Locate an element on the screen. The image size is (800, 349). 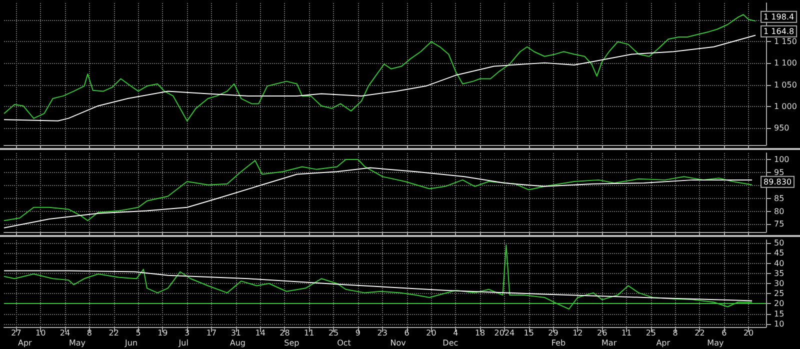
y-tick-label: 40 is located at coordinates (779, 263).